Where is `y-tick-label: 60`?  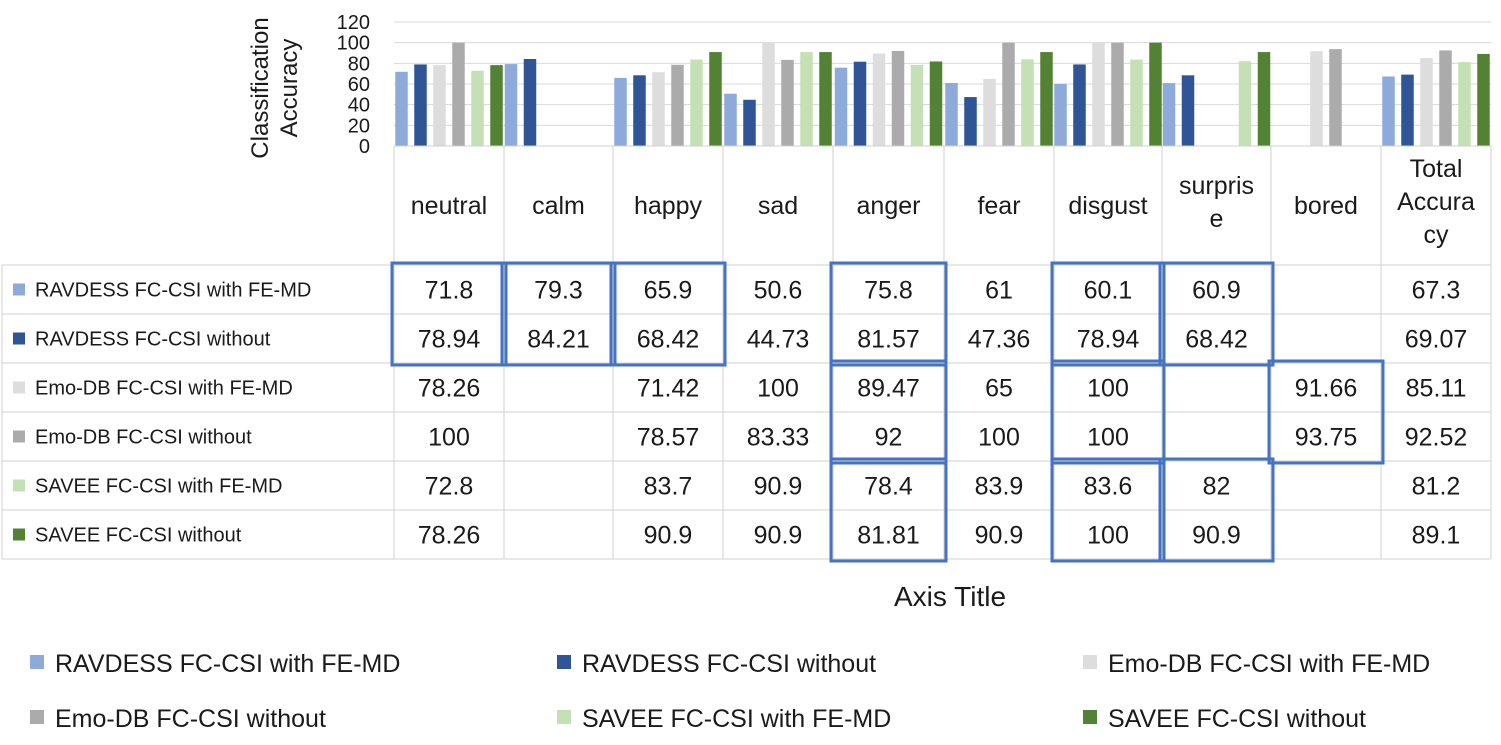 y-tick-label: 60 is located at coordinates (359, 85).